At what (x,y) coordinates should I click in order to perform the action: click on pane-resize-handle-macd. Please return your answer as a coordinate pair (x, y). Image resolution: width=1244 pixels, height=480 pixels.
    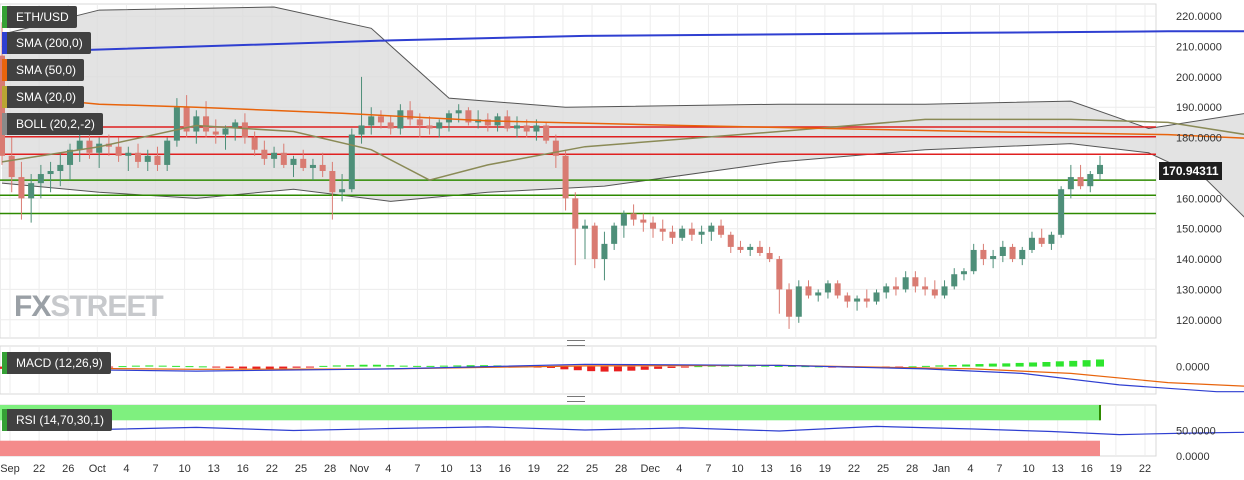
    Looking at the image, I should click on (576, 343).